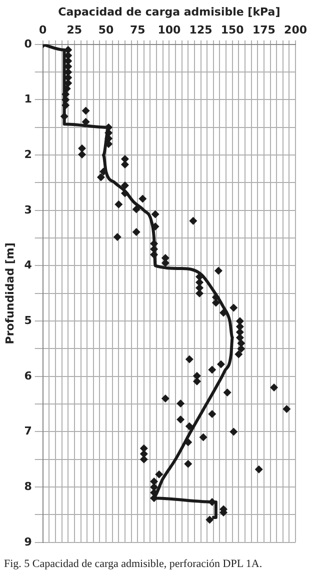 The image size is (314, 582). Describe the element at coordinates (28, 320) in the screenshot. I see `y-tick-label: 5` at that location.